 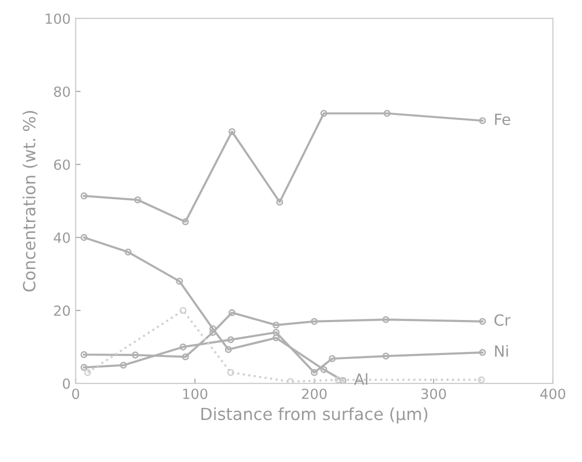 What do you see at coordinates (66, 383) in the screenshot?
I see `y-tick-label: 0` at bounding box center [66, 383].